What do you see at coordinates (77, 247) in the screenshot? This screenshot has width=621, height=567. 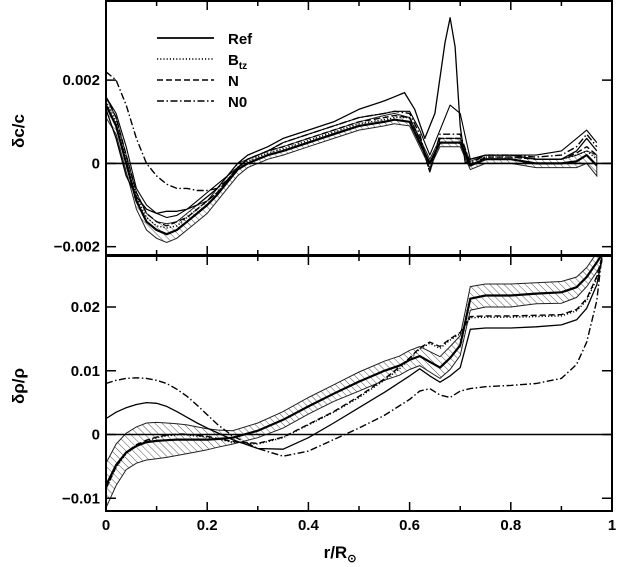 I see `y-tick-label: −0.002` at bounding box center [77, 247].